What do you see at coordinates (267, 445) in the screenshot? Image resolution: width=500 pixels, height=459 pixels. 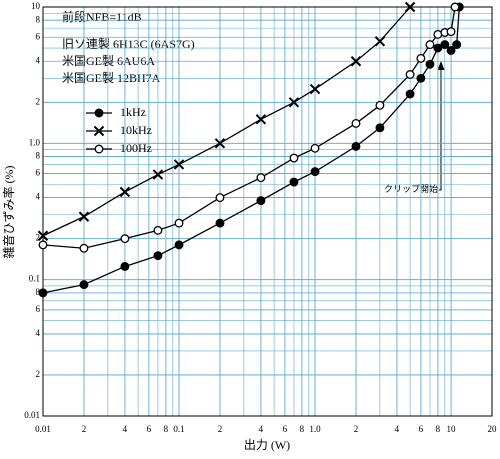 I see `x-axis-label: 出力 (W)` at bounding box center [267, 445].